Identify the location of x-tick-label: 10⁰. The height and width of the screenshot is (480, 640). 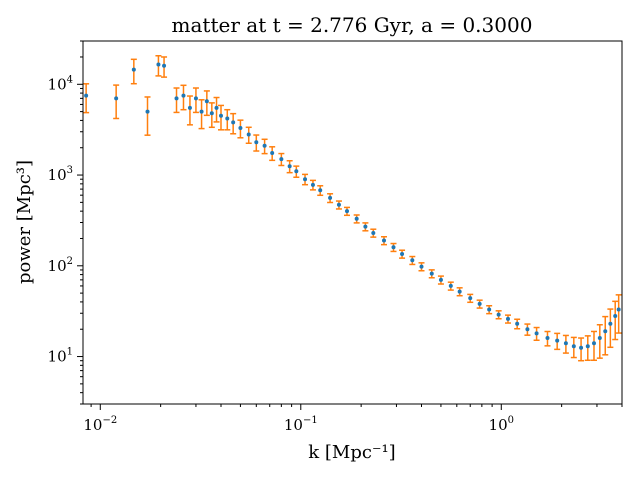
(501, 424).